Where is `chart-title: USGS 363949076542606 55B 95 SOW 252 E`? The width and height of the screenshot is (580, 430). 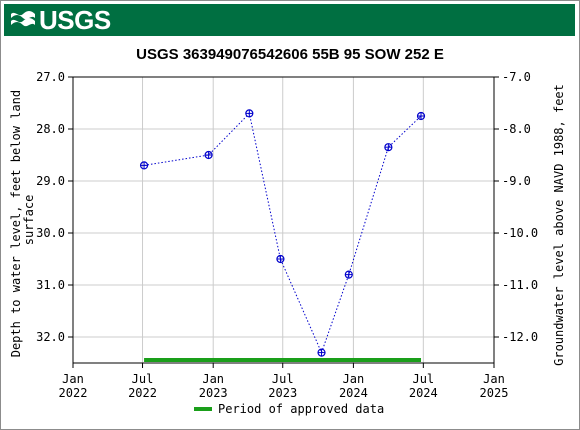
chart-title: USGS 363949076542606 55B 95 SOW 252 E is located at coordinates (290, 54).